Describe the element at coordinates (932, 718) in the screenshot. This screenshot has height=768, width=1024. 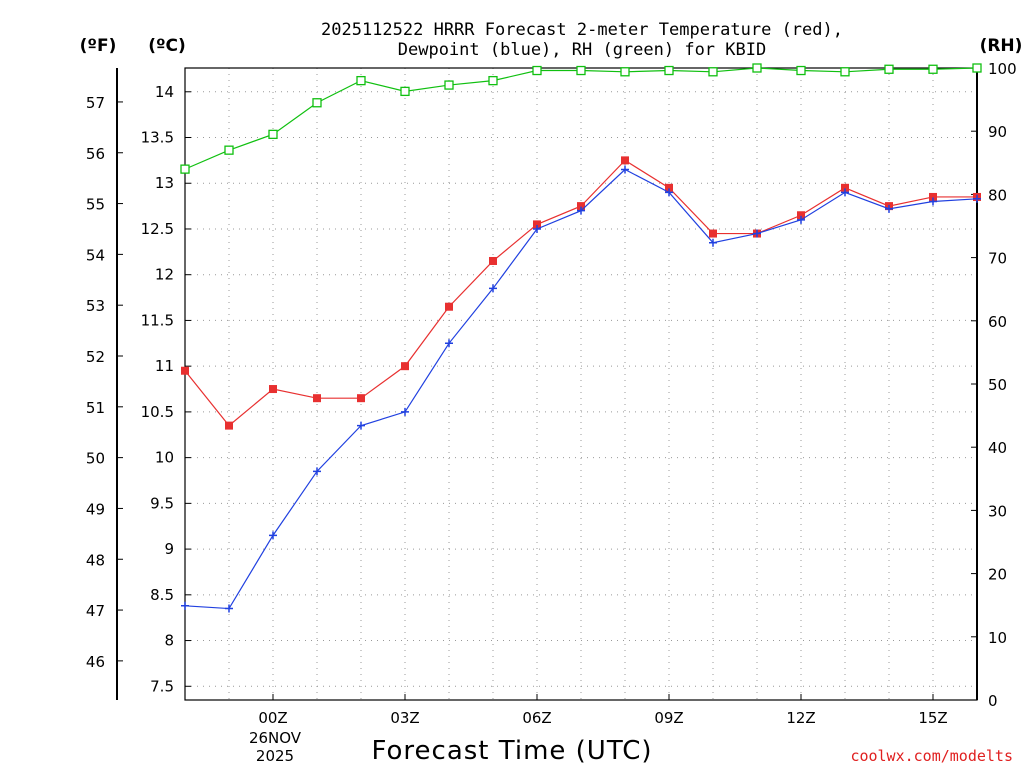
I see `x-tick-label: 15Z` at that location.